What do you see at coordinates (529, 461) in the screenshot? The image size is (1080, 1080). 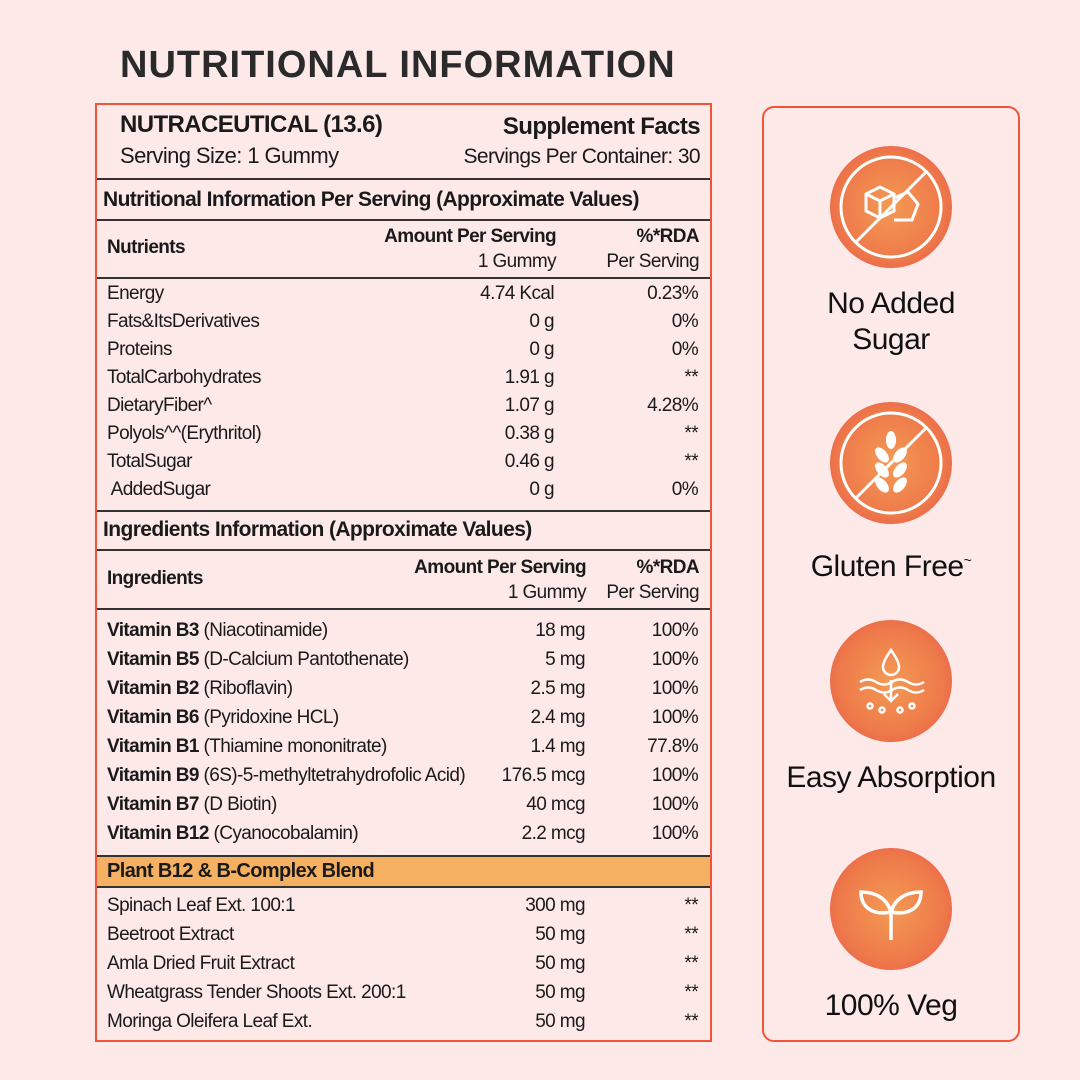 I see `row-amount: 0.46 g` at bounding box center [529, 461].